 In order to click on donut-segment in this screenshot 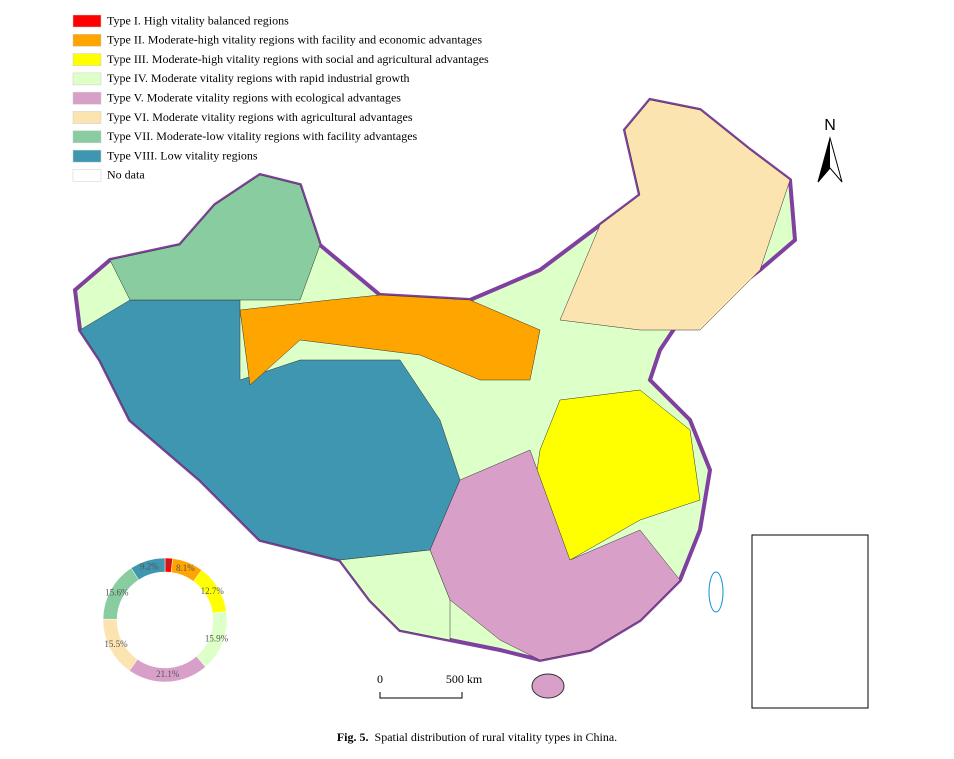, I will do `click(148, 569)`.